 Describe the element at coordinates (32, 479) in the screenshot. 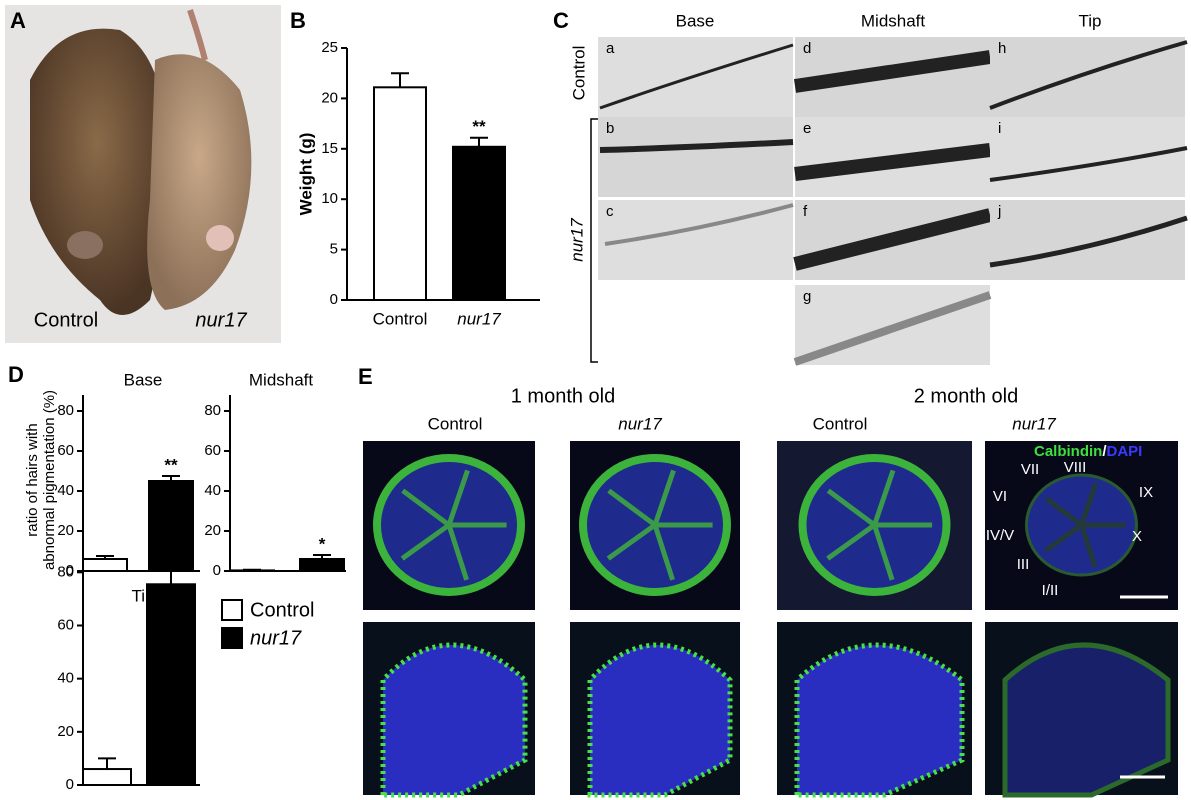

I see `y-axis-label: ratio of hairs with` at that location.